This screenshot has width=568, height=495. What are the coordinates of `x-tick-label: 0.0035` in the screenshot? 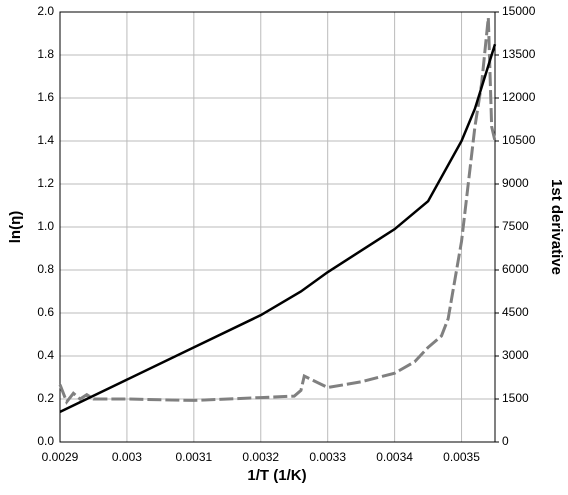 It's located at (461, 457).